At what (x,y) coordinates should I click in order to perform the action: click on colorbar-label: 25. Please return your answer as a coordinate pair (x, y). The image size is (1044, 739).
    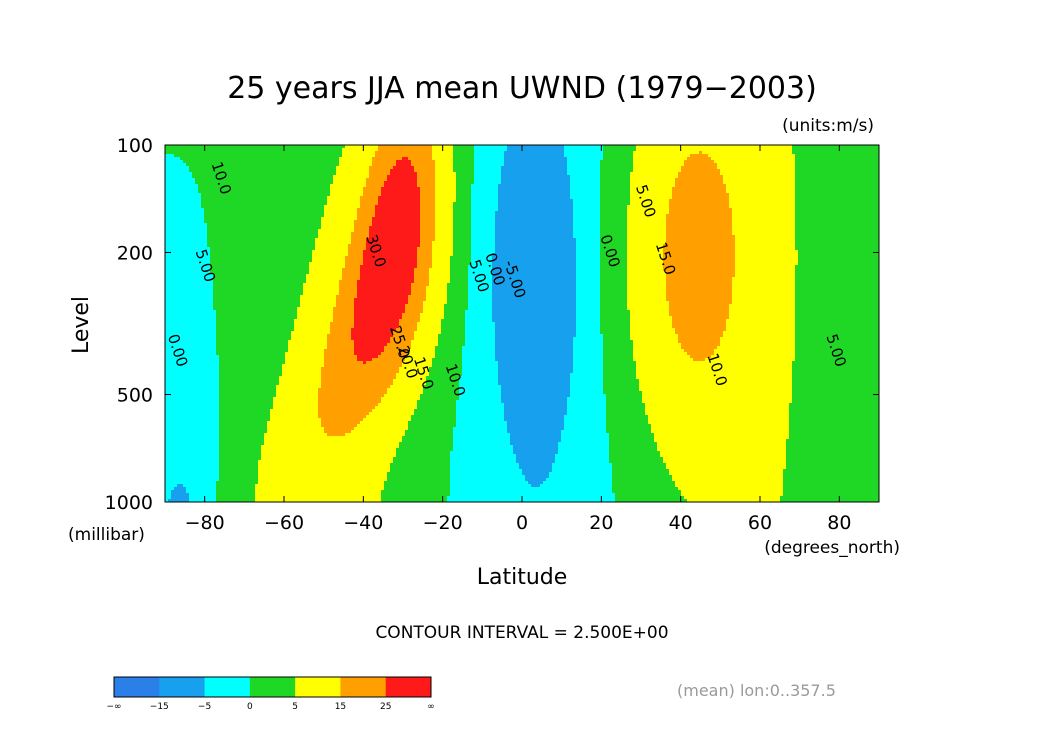
    Looking at the image, I should click on (385, 707).